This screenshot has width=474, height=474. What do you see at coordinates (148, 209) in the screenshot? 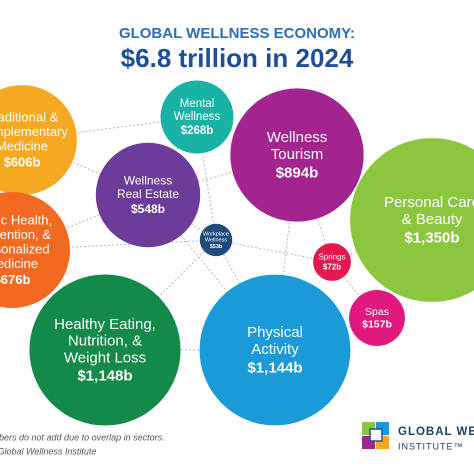
I see `value-label: $548b` at bounding box center [148, 209].